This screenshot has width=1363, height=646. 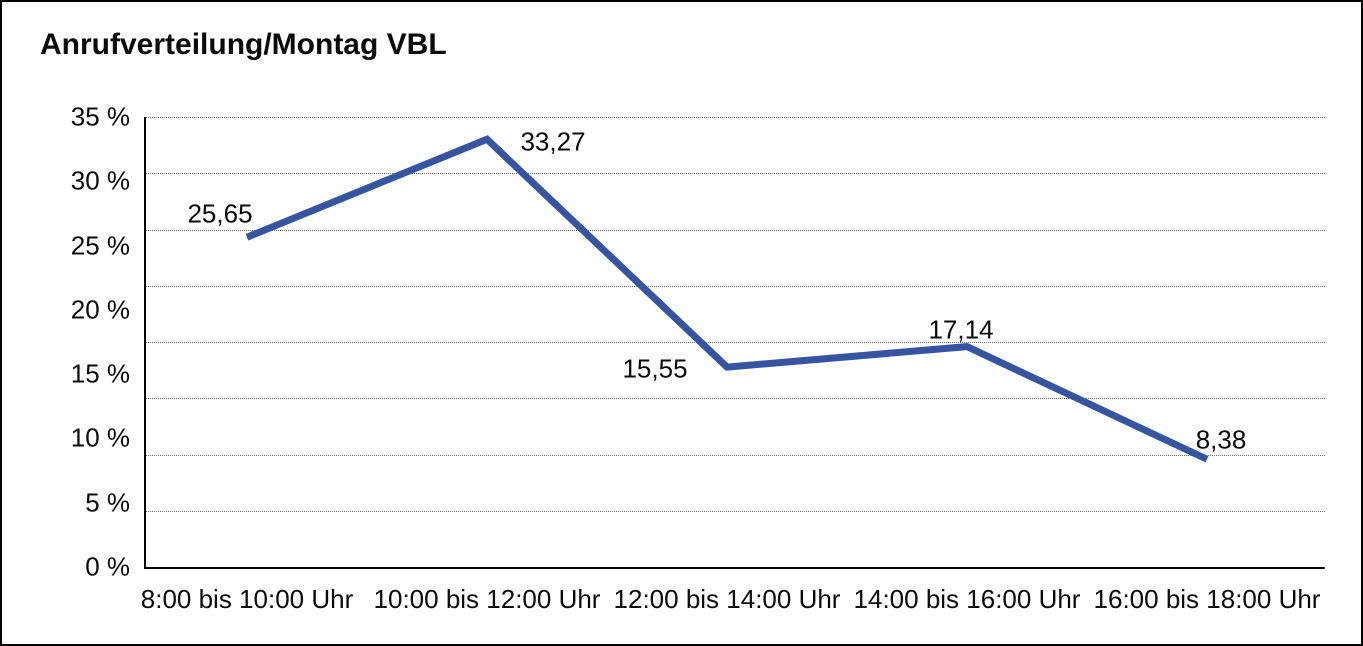 What do you see at coordinates (487, 599) in the screenshot?
I see `x-axis-tick-label: 10:00 bis 12:00 Uhr` at bounding box center [487, 599].